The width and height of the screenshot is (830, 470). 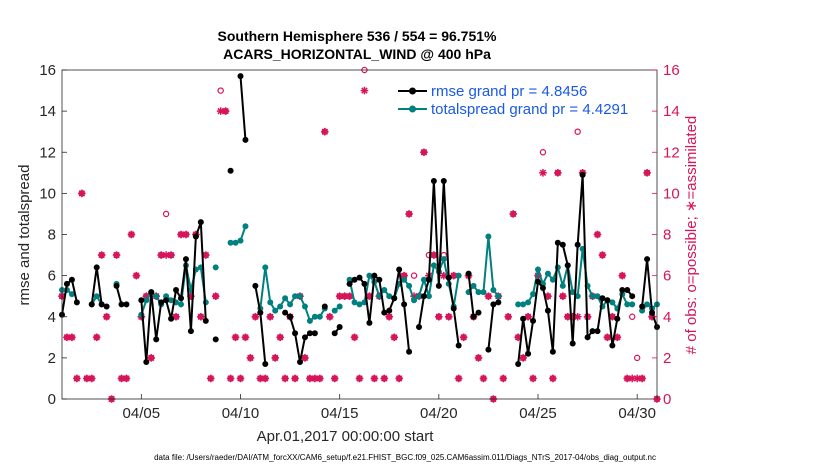 I want to click on y-tick-label-left-6: 12, so click(x=47, y=152).